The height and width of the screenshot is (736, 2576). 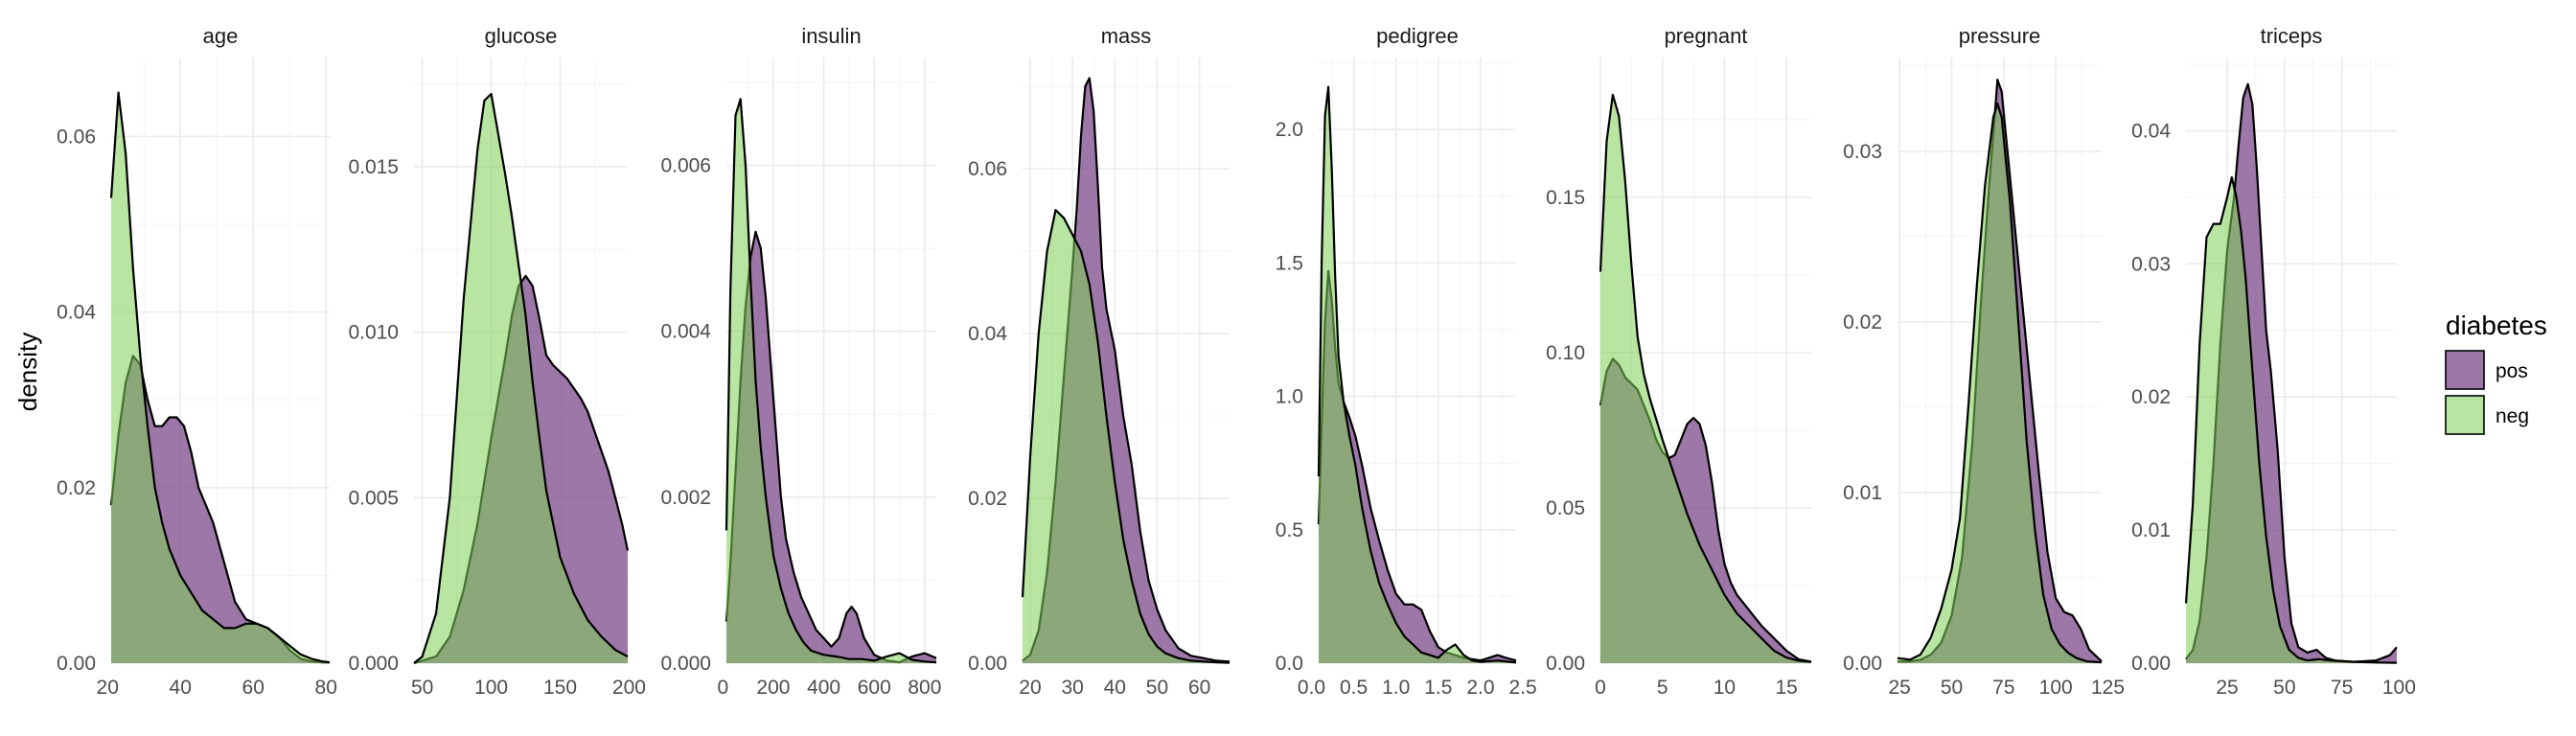 I want to click on facet-label: mass, so click(x=1126, y=36).